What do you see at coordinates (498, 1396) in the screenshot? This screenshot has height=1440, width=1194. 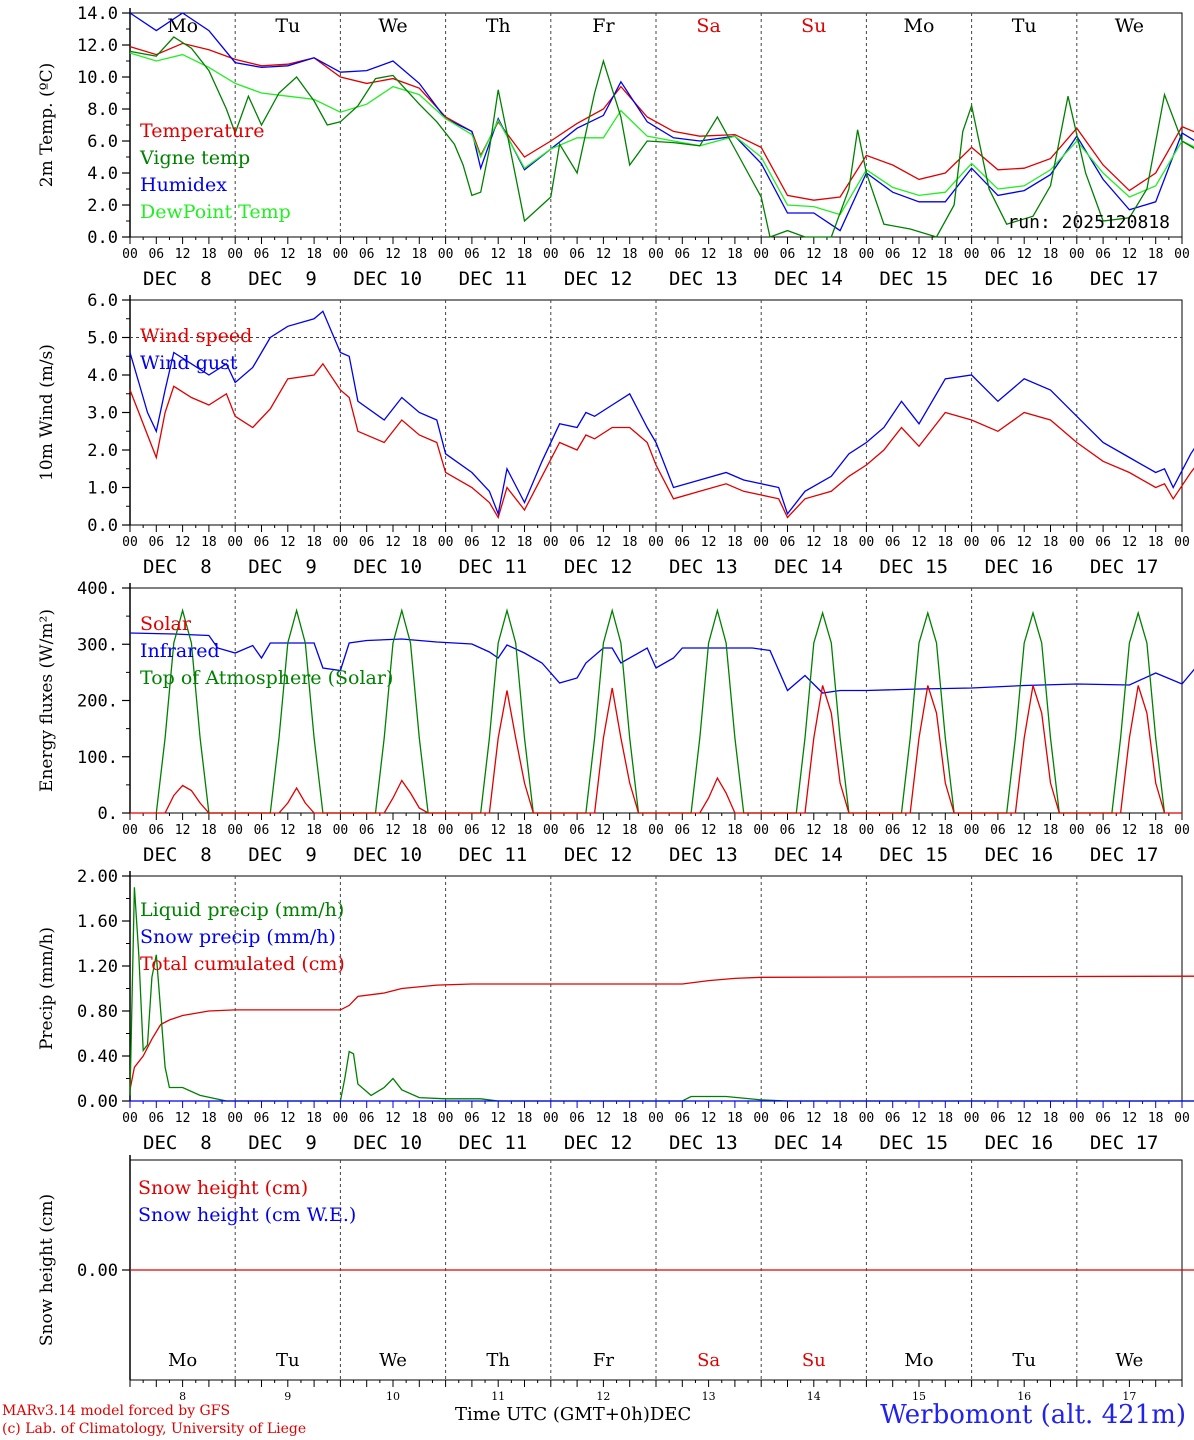 I see `day-number-label: 11` at bounding box center [498, 1396].